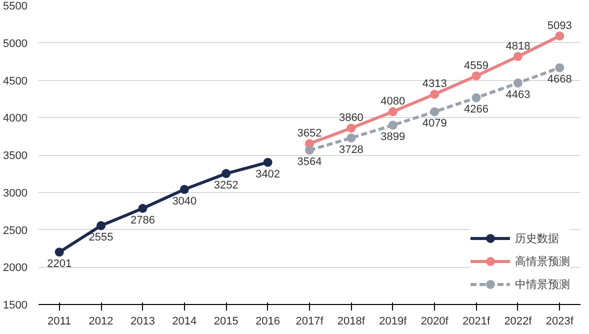 This screenshot has height=334, width=589. What do you see at coordinates (268, 322) in the screenshot?
I see `x-tick-label: 2016` at bounding box center [268, 322].